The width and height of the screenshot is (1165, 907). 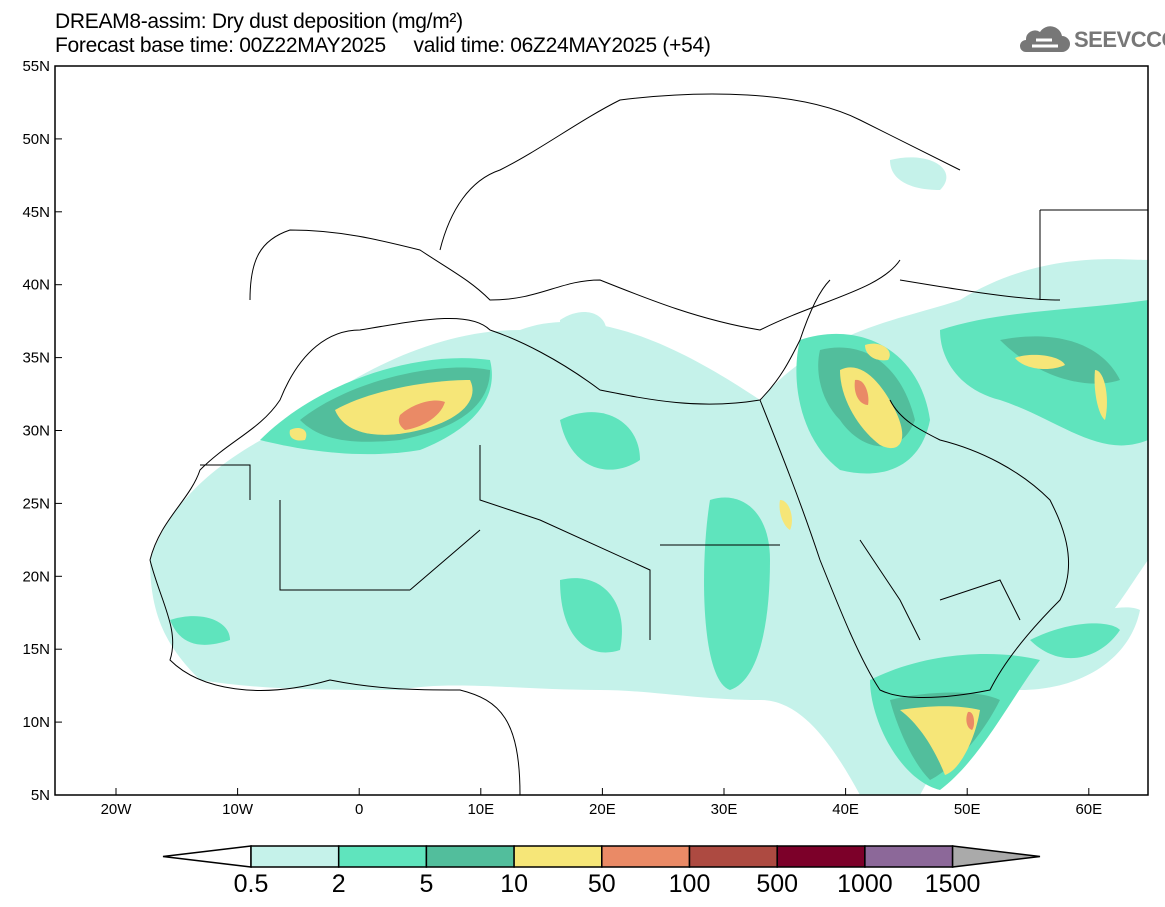 I want to click on colorbar-label: 0.5, so click(x=251, y=884).